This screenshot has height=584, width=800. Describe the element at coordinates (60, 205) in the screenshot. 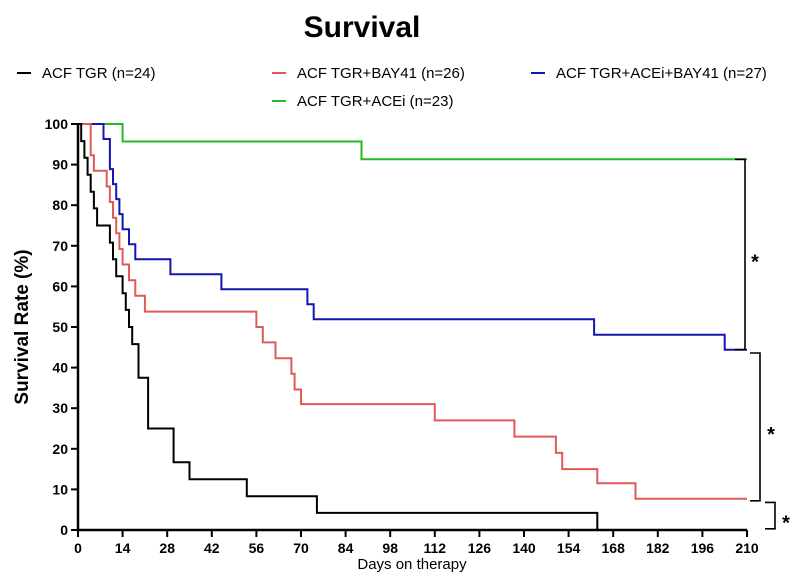

I see `y-tick-label: 80` at that location.